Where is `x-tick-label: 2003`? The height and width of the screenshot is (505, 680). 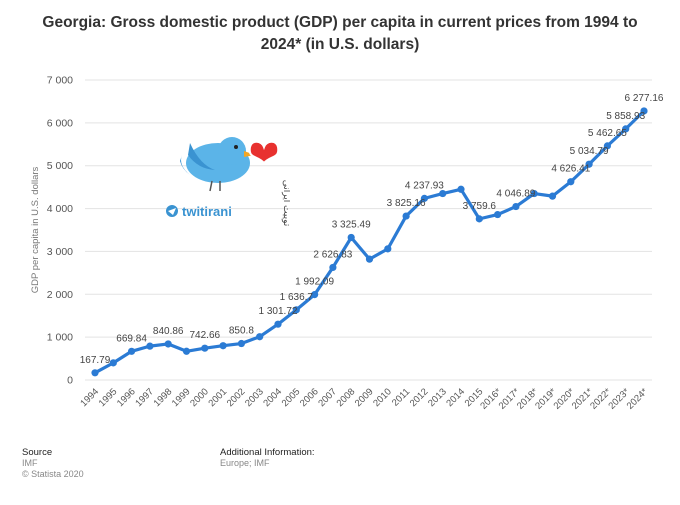
x-tick-label: 2003 is located at coordinates (254, 397).